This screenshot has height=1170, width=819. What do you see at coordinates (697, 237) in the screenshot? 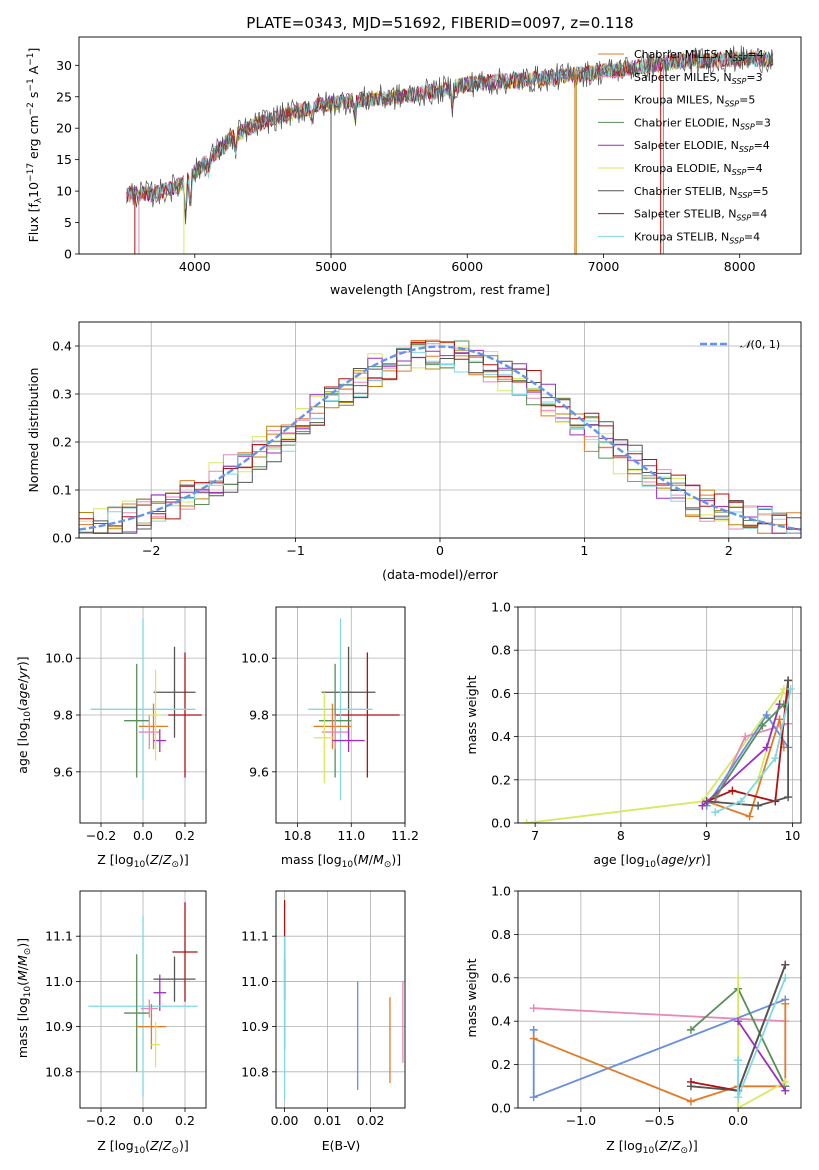
I see `legend-label-kroupa_stelib: Kroupa STELIB, NSSP=4` at bounding box center [697, 237].